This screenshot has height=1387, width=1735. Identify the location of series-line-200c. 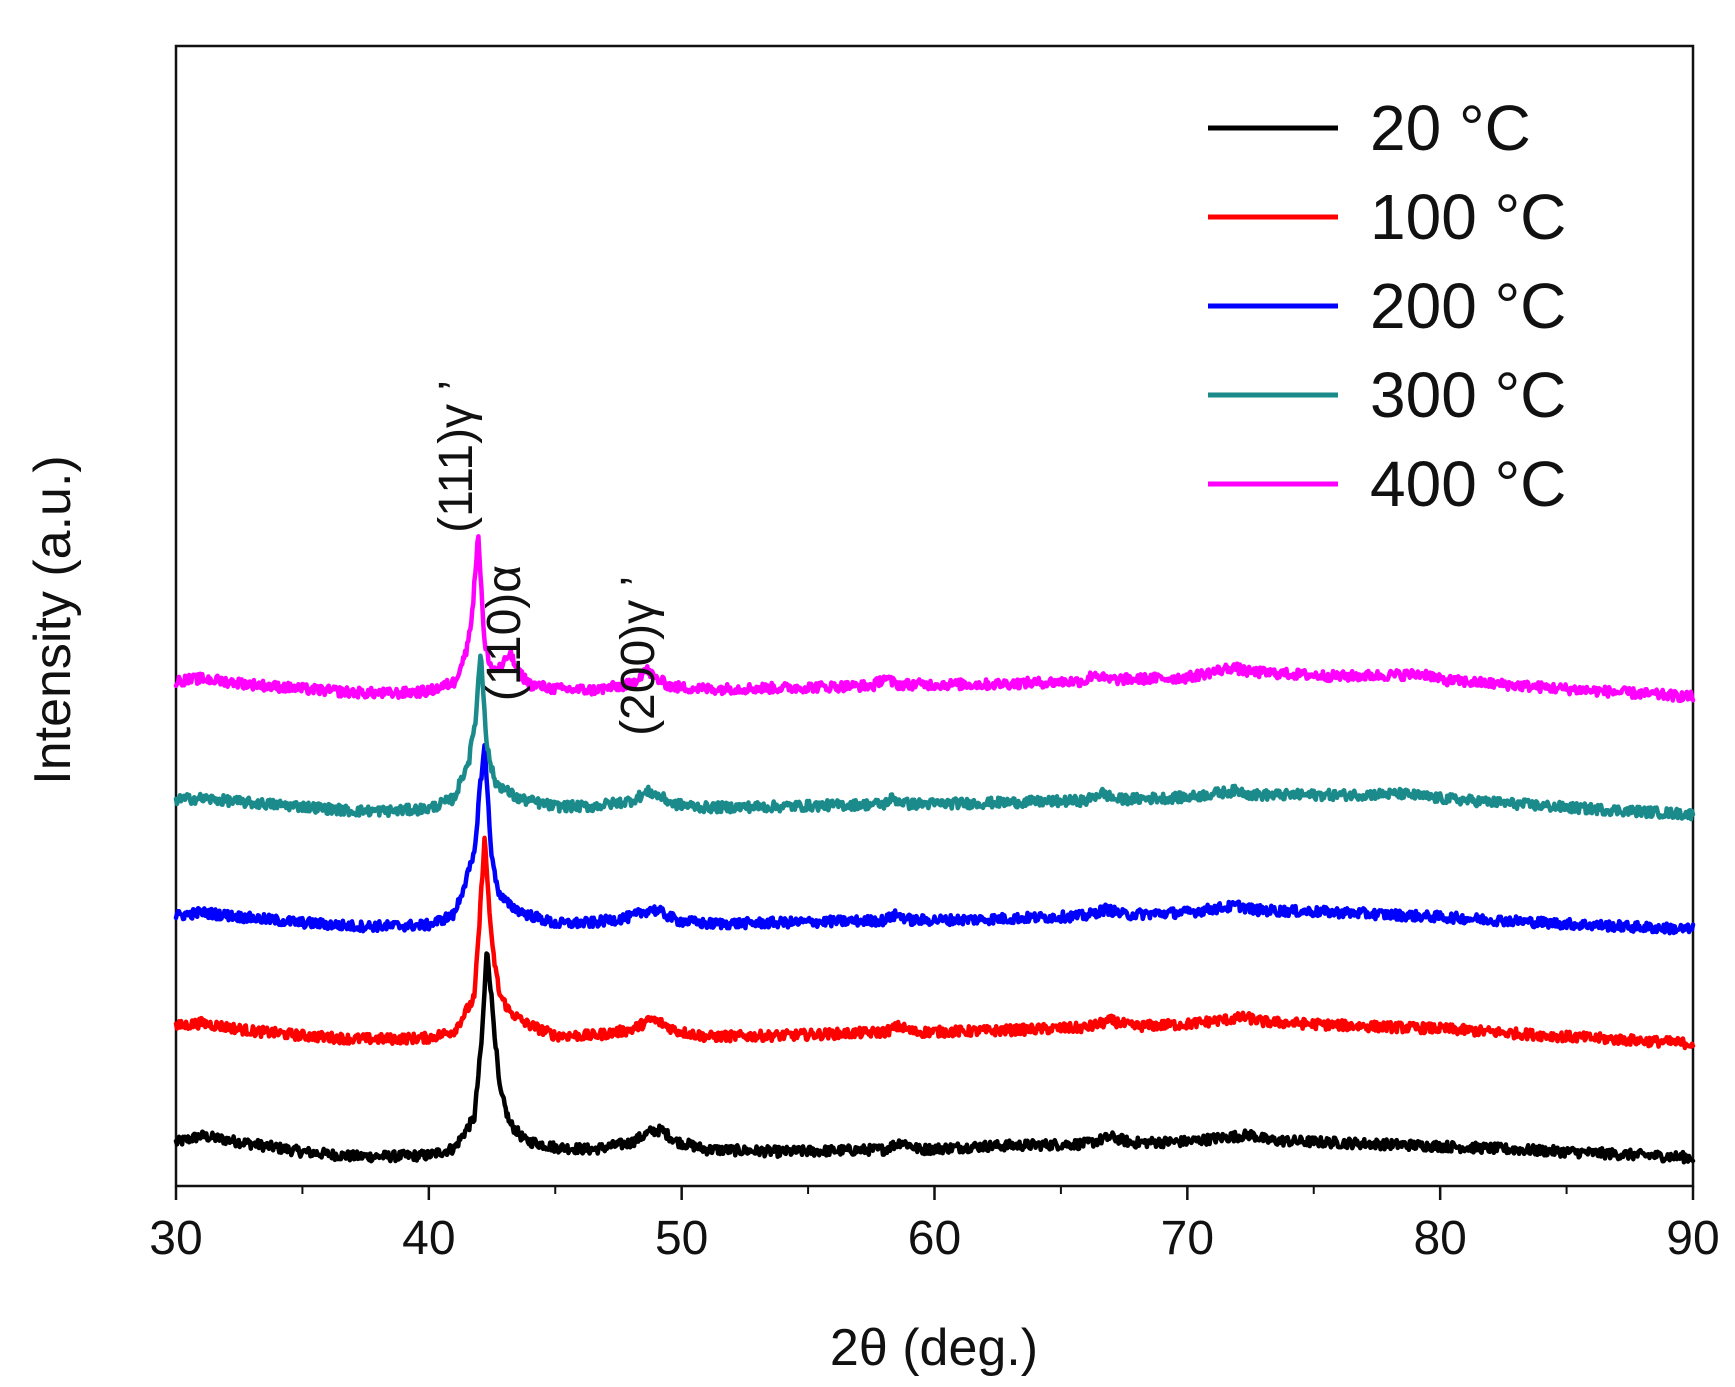
(934, 839).